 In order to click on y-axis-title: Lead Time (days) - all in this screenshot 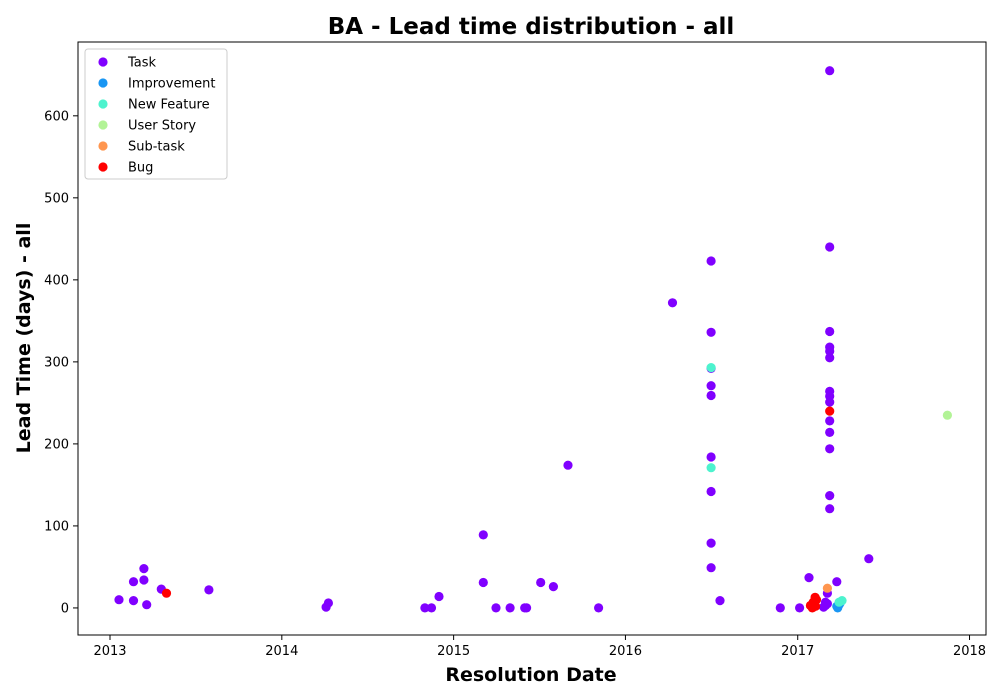, I will do `click(24, 338)`.